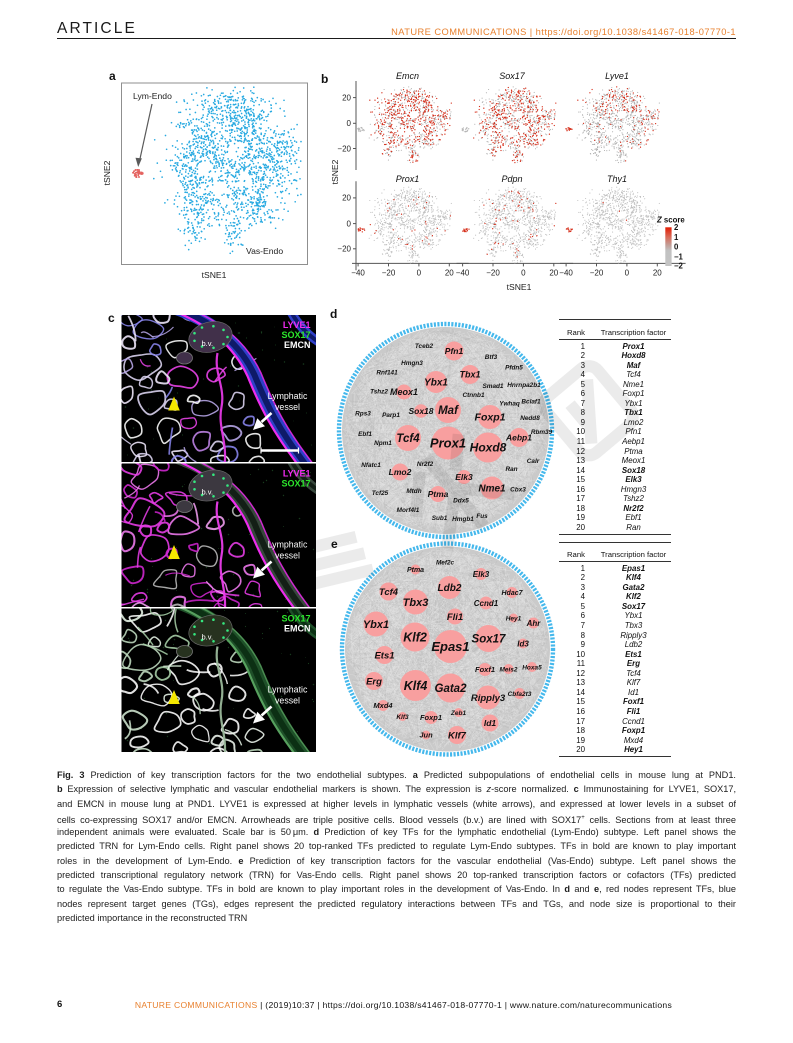  What do you see at coordinates (533, 461) in the screenshot?
I see `svg-text: Calr` at bounding box center [533, 461].